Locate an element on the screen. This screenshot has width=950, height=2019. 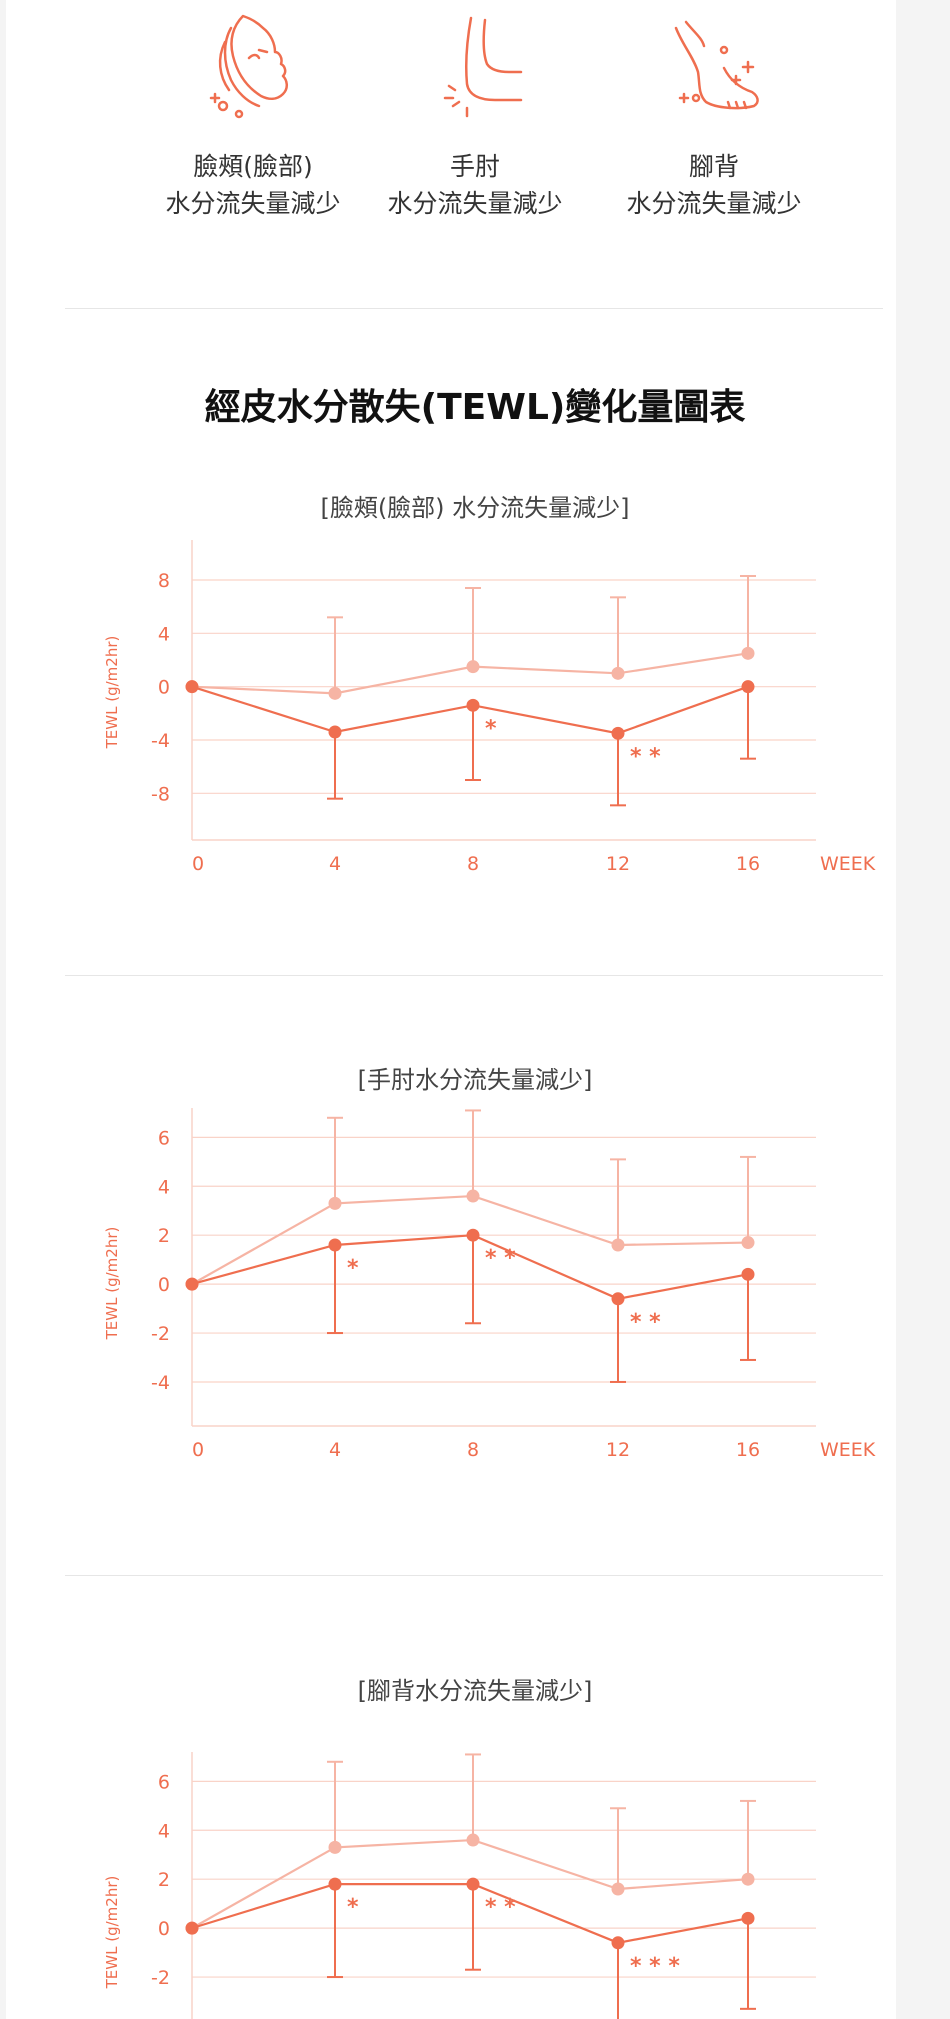
chart3-title: [腳背水分流失量減少] is located at coordinates (475, 1691).